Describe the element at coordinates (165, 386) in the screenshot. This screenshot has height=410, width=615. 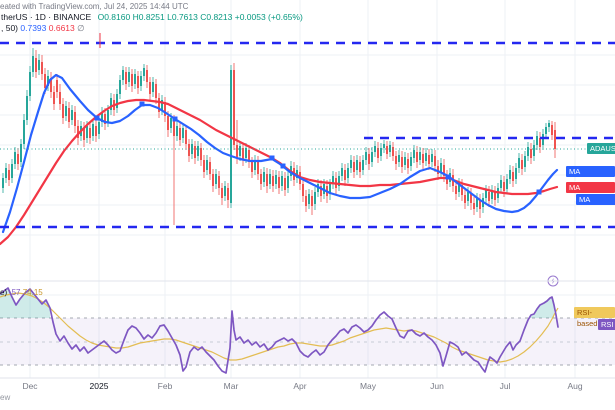
I see `axis-label-feb: Feb` at that location.